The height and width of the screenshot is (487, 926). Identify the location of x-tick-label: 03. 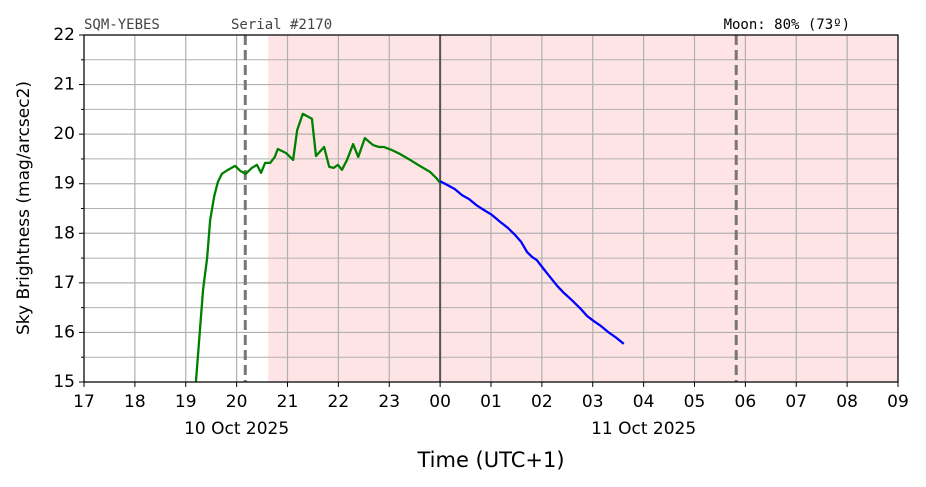
(593, 402).